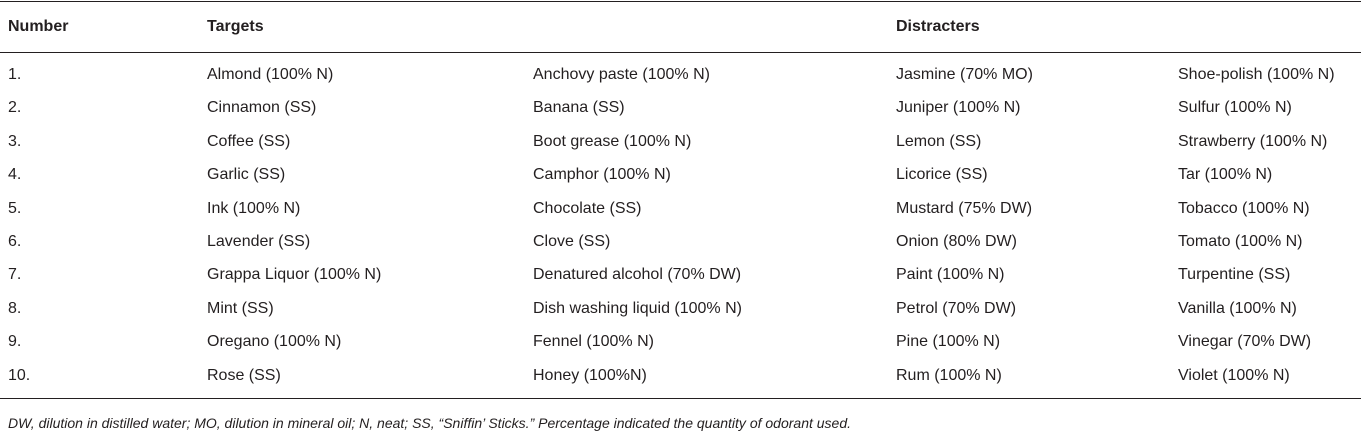  I want to click on cell-number: 4., so click(15, 175).